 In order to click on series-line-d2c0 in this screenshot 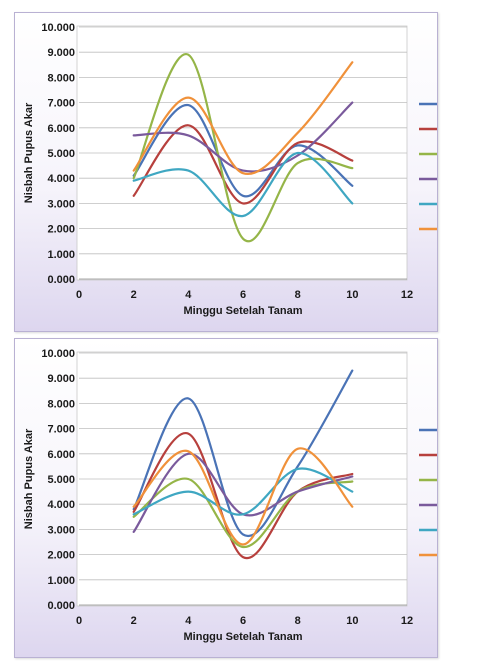, I will do `click(243, 453)`.